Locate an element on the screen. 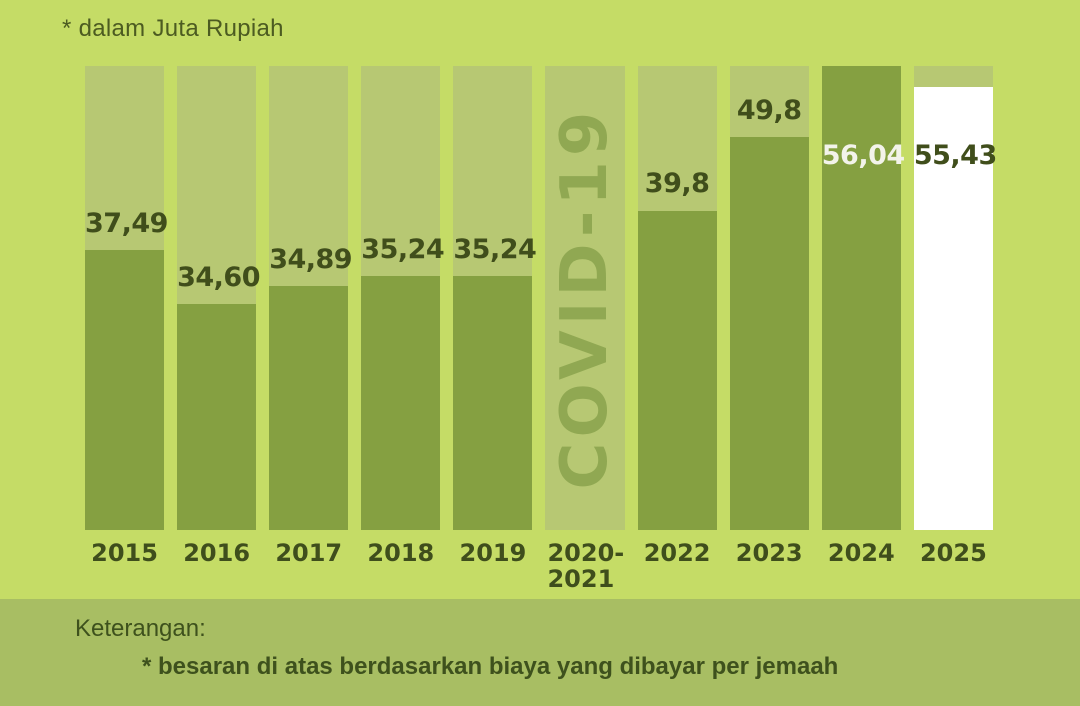 This screenshot has height=706, width=1080. bar-track: 37,49 is located at coordinates (126, 298).